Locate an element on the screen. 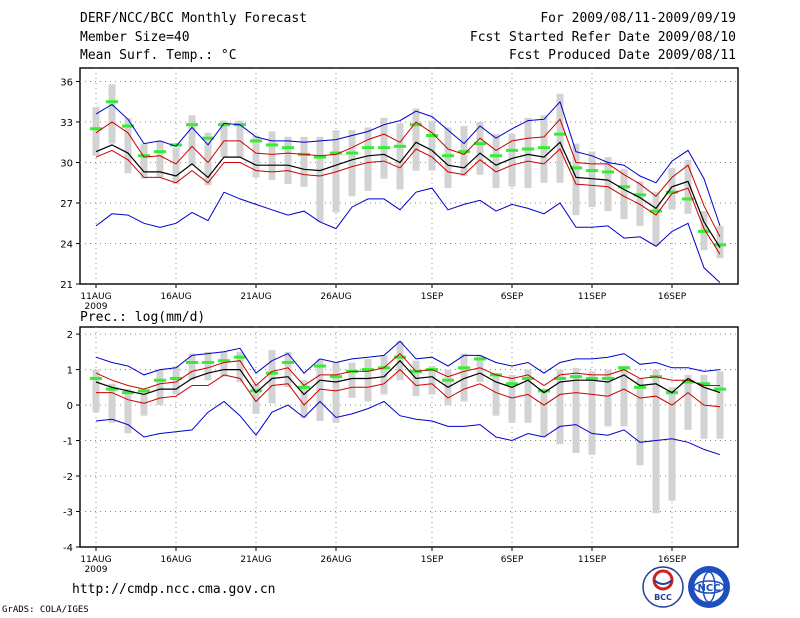 The image size is (800, 618). ncc-logo-text: NCC is located at coordinates (708, 588).